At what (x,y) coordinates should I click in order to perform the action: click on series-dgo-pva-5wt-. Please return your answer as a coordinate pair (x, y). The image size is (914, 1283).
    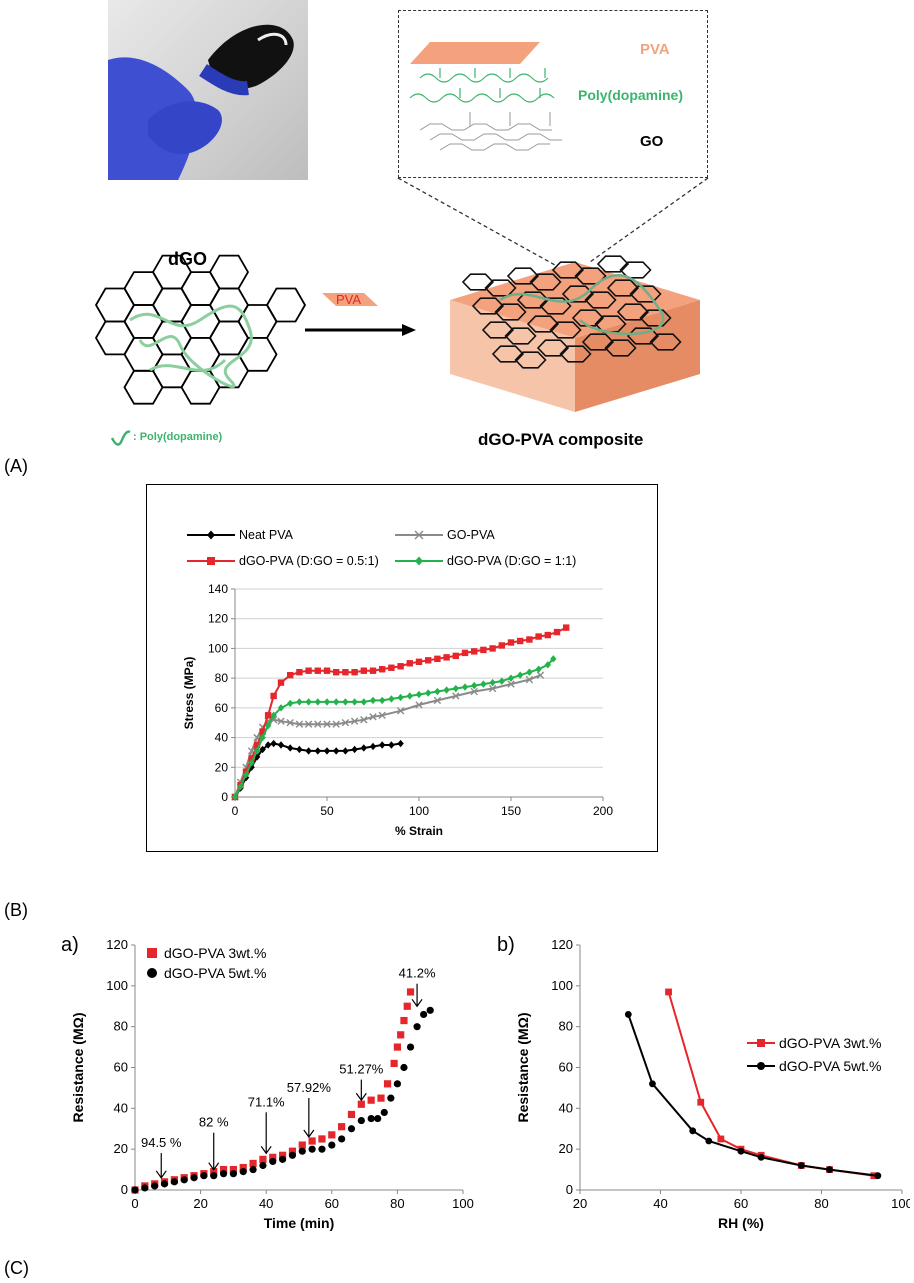
    Looking at the image, I should click on (753, 1095).